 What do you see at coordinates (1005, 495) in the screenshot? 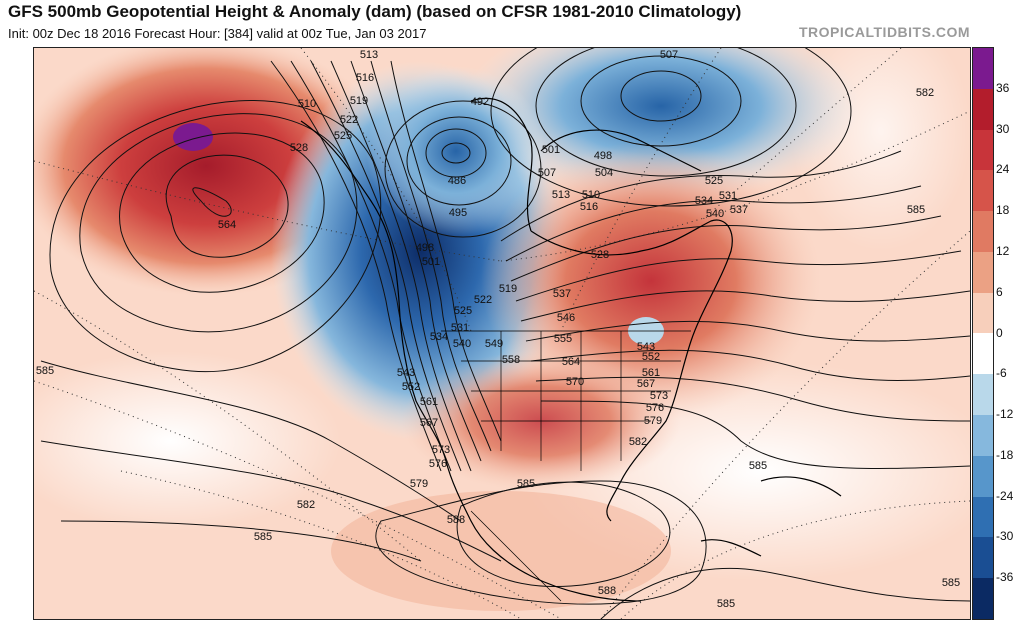
I see `colorbar-tick-label: -24` at bounding box center [1005, 495].